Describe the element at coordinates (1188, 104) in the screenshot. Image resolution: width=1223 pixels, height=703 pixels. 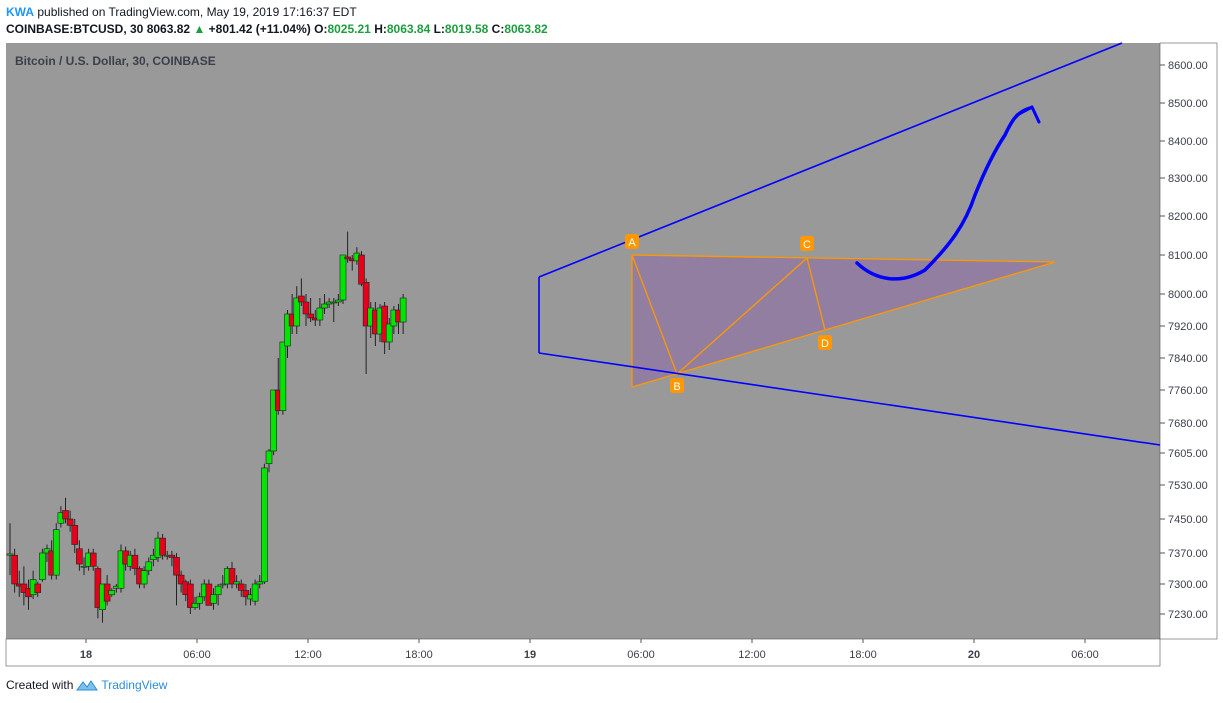
I see `price-tick-label: 8500.00` at that location.